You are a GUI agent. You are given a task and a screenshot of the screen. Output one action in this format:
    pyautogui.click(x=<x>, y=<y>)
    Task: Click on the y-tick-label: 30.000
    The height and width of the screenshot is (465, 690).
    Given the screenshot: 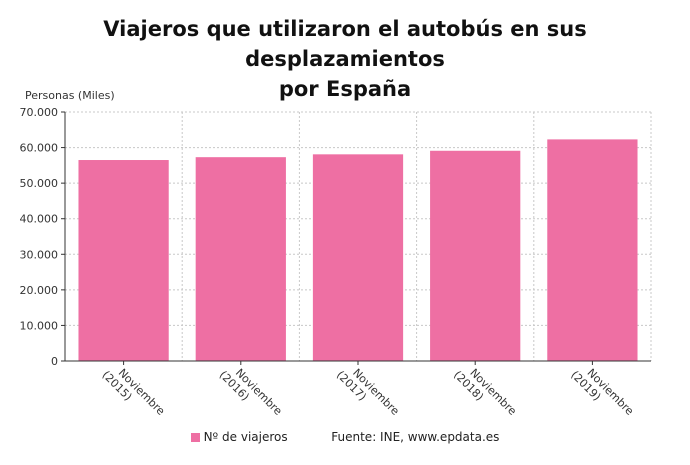 What is the action you would take?
    pyautogui.click(x=39, y=254)
    